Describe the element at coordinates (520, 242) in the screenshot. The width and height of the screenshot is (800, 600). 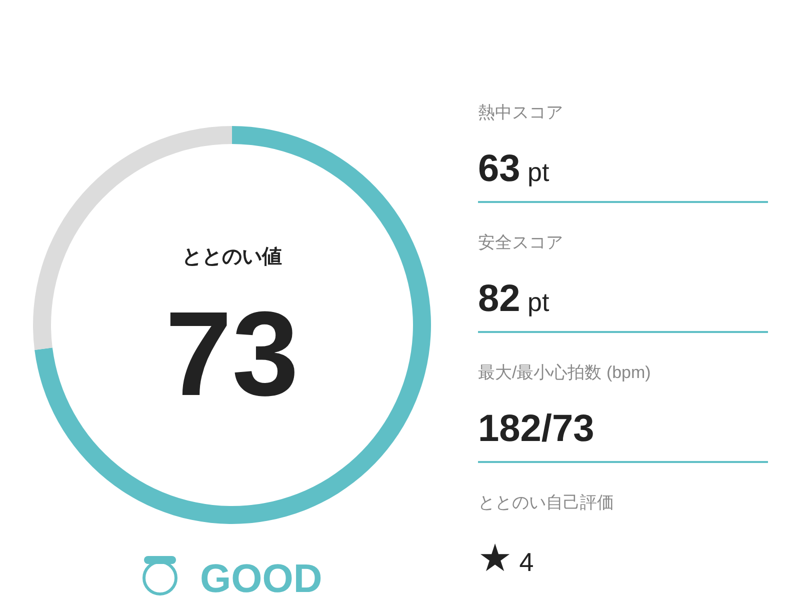
I see `text: 安全スコア` at that location.